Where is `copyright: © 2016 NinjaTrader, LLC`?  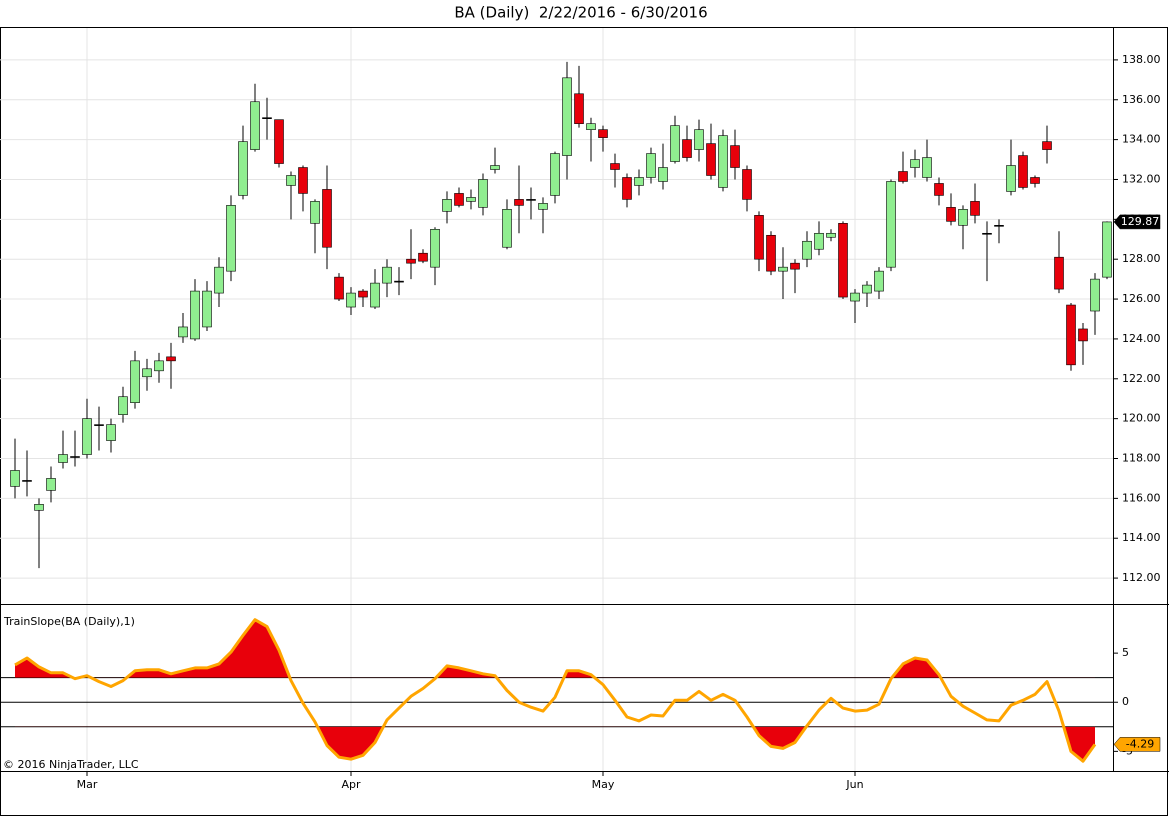
copyright: © 2016 NinjaTrader, LLC is located at coordinates (71, 764).